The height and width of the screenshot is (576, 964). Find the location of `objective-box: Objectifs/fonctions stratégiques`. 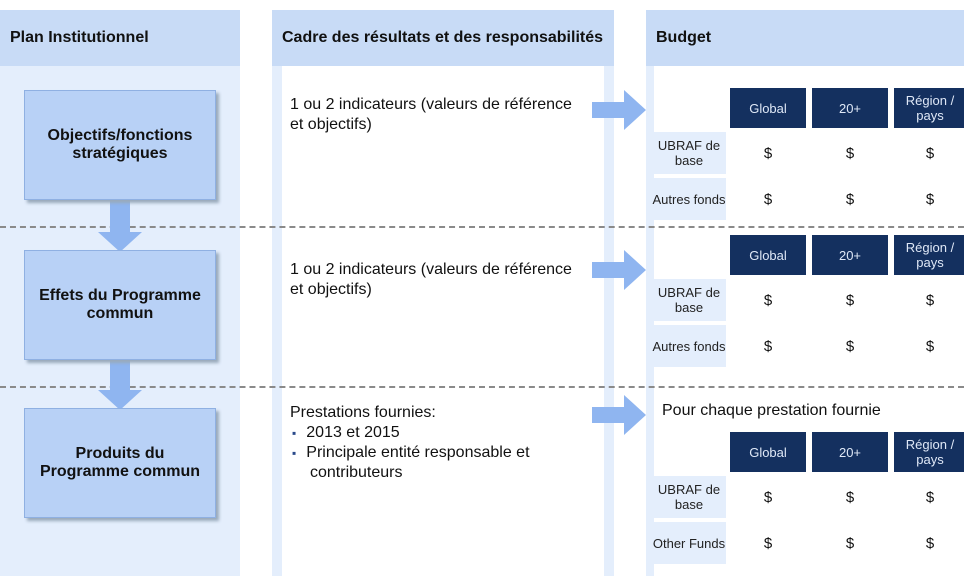

objective-box: Objectifs/fonctions stratégiques is located at coordinates (120, 145).